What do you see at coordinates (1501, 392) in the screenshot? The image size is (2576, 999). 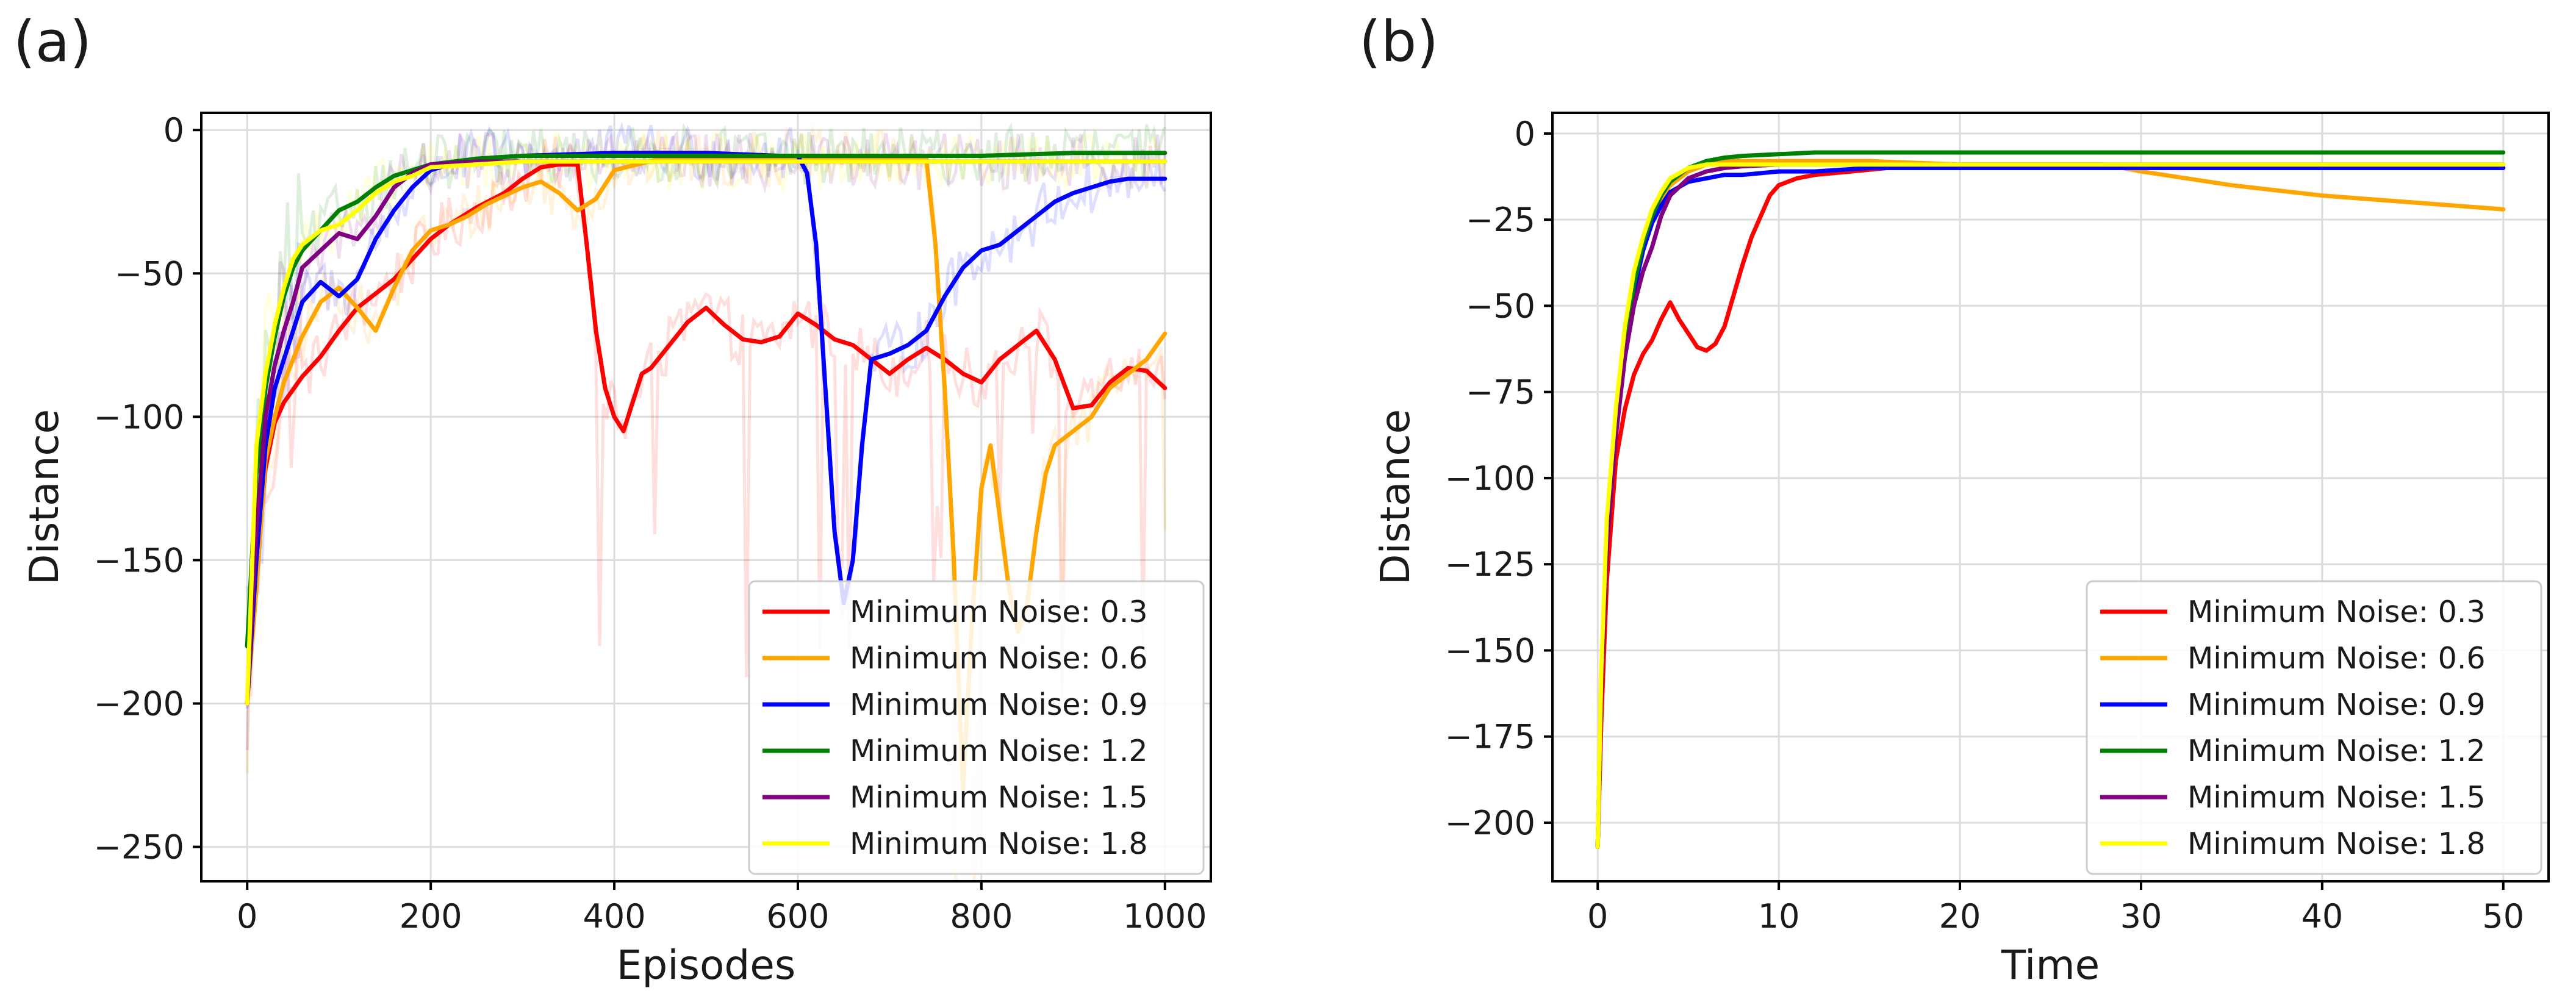 I see `y-tick-label: −75` at bounding box center [1501, 392].